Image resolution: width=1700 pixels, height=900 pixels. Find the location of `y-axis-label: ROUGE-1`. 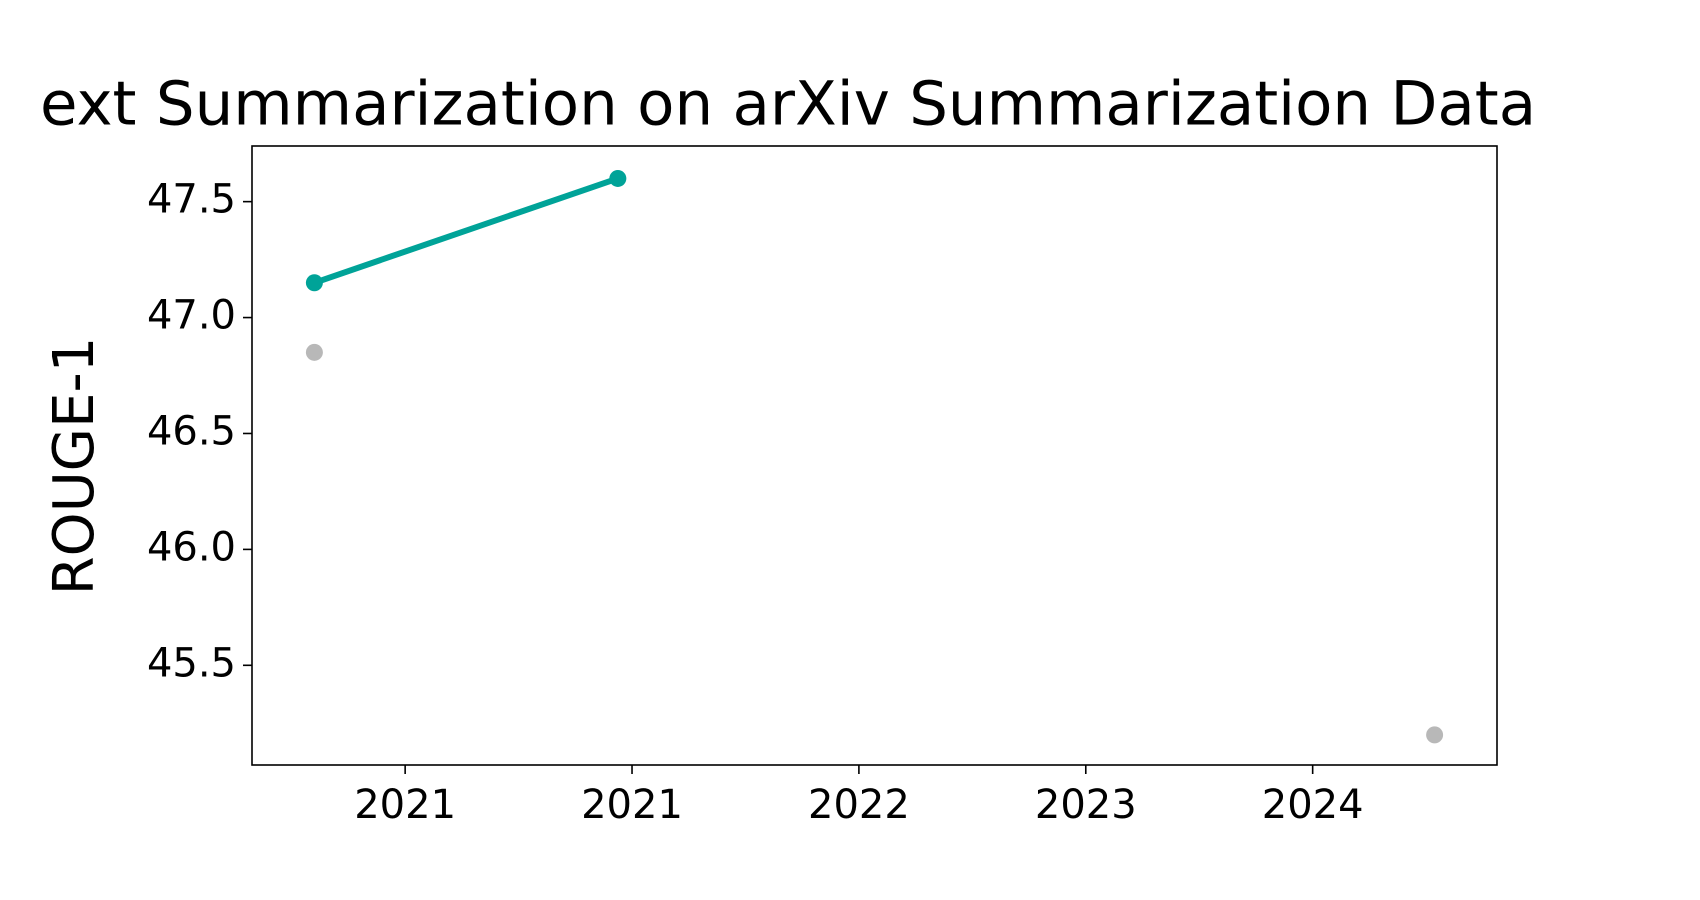

y-axis-label: ROUGE-1 is located at coordinates (74, 466).